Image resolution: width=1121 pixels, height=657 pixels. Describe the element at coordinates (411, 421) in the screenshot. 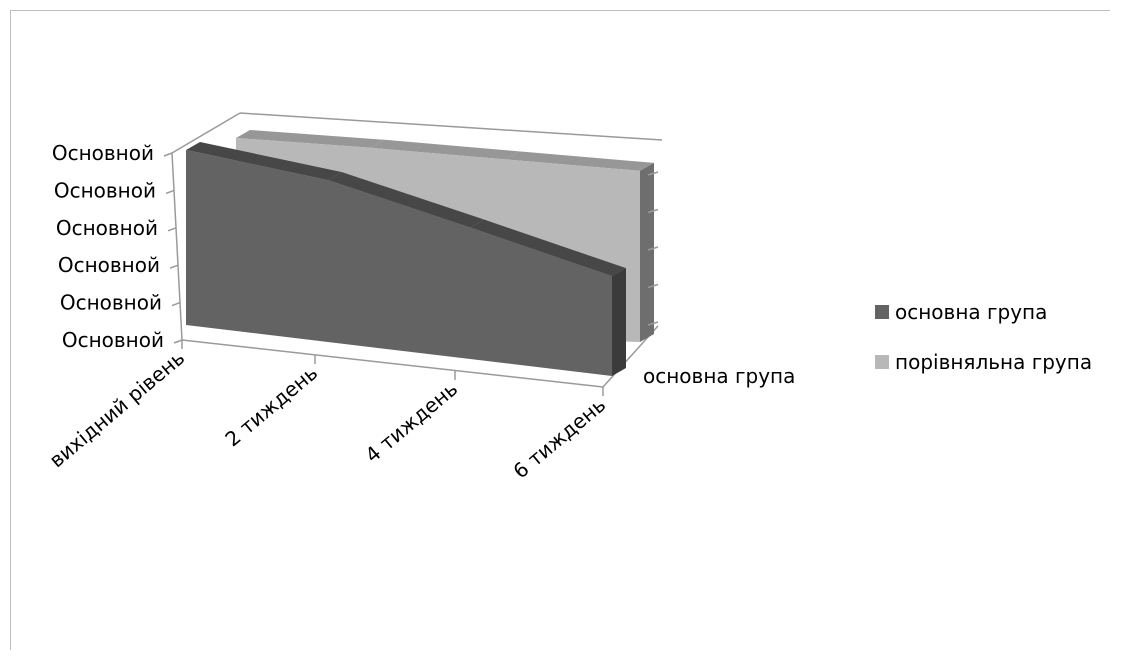

I see `x-tick-label: 4 тиждень` at that location.